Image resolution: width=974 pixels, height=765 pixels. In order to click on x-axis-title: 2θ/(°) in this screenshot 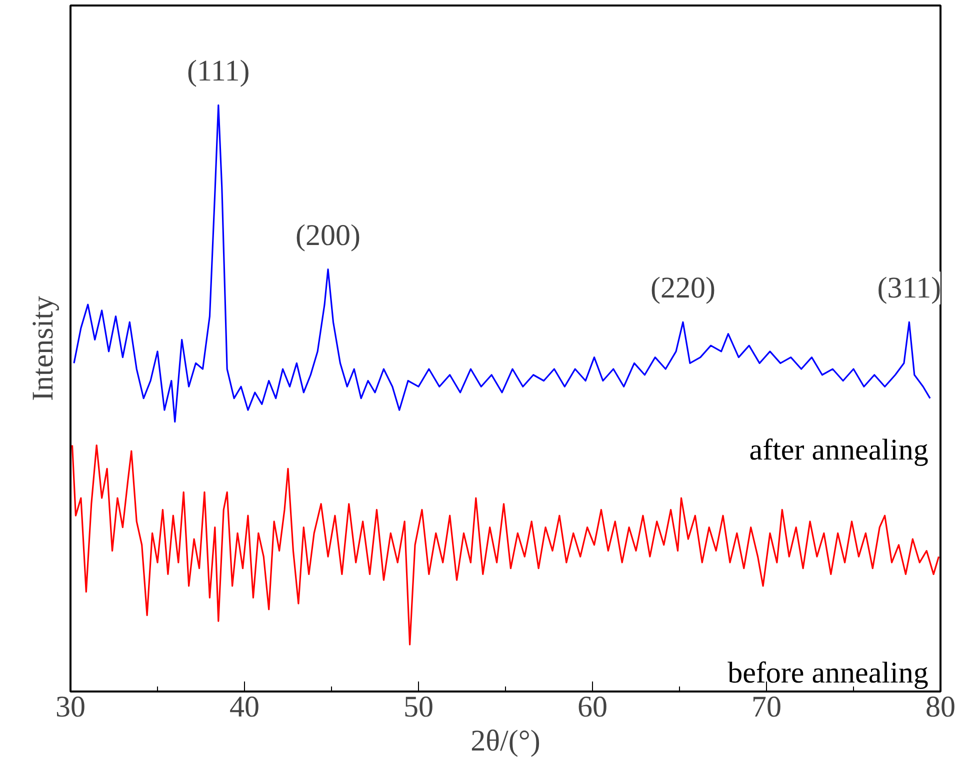, I will do `click(505, 741)`.